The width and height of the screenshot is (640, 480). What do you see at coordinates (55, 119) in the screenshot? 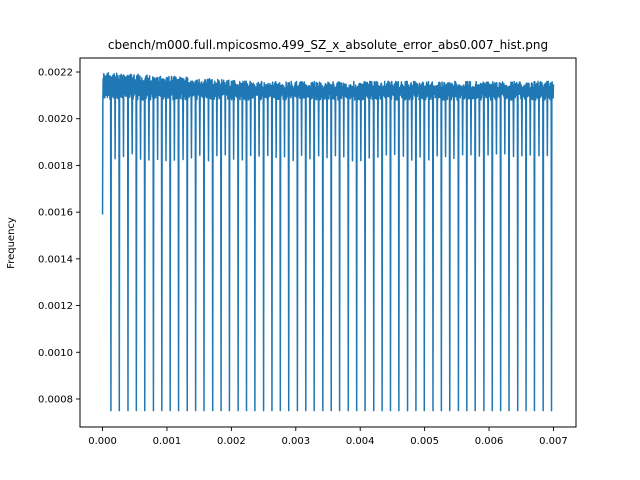
I see `y-tick-label: 0.0020` at bounding box center [55, 119].